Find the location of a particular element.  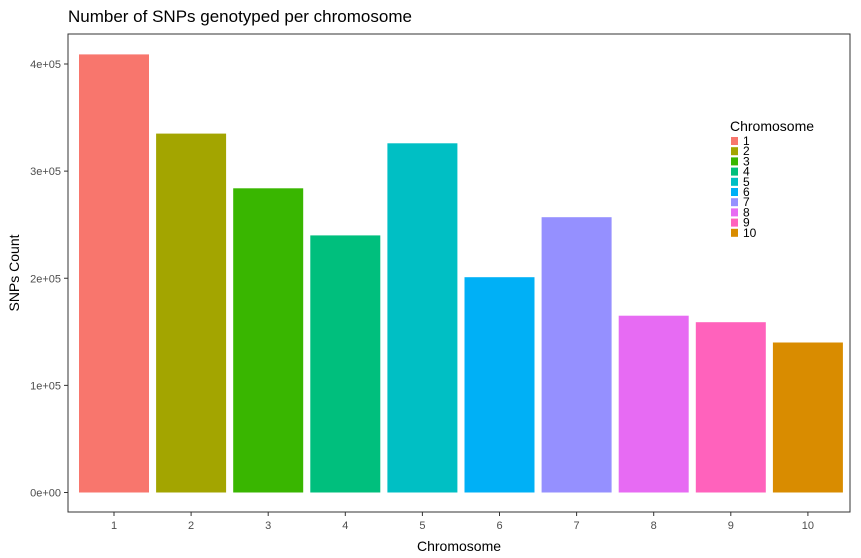

y-tick-label: 2e+05 is located at coordinates (45, 279).